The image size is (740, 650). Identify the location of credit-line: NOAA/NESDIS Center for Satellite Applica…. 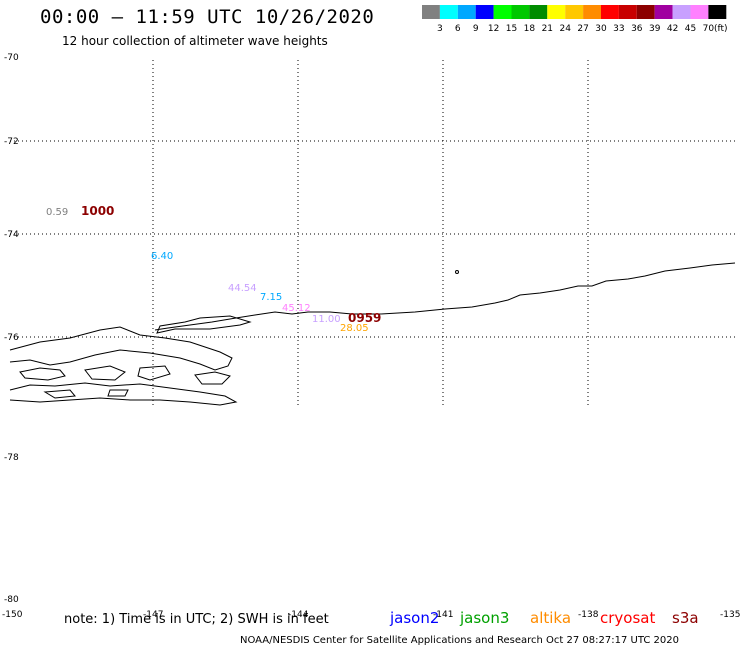
(459, 640).